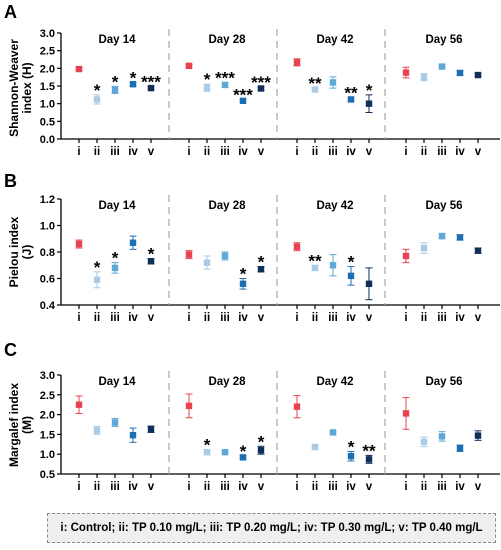 The height and width of the screenshot is (550, 501). Describe the element at coordinates (47, 455) in the screenshot. I see `y-tick-label: 1.0` at that location.